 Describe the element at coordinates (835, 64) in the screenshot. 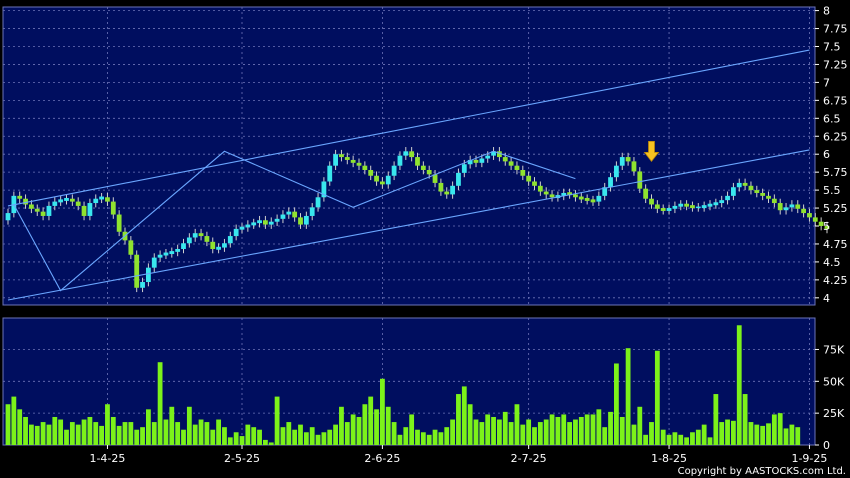

I see `price-tick-label: 7.25` at that location.